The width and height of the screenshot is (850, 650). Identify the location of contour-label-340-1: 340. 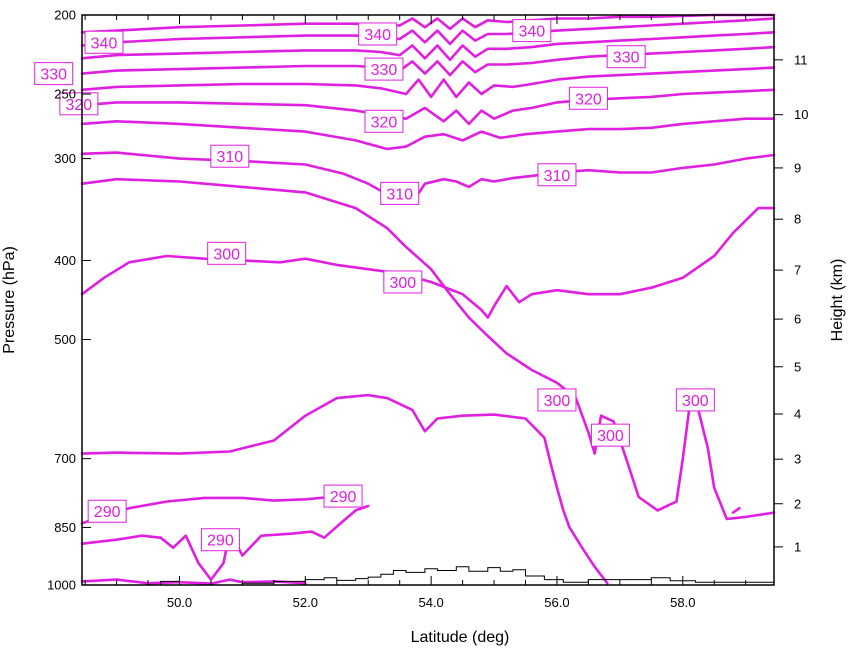
(378, 34).